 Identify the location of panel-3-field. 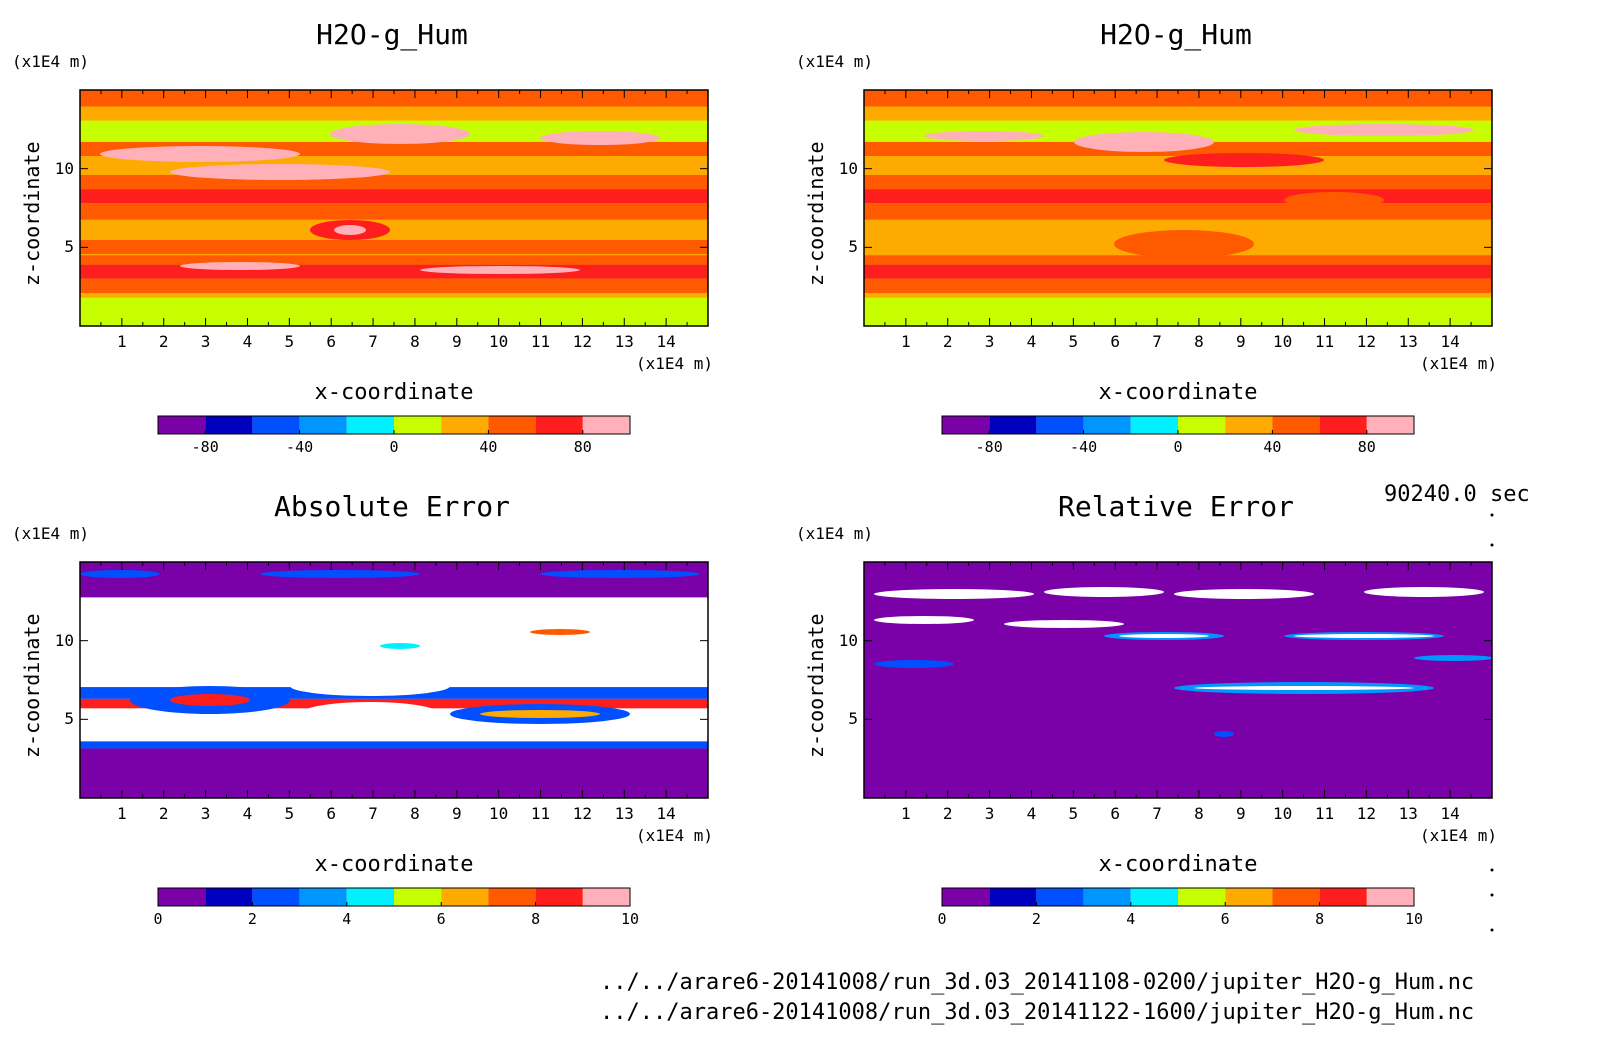
(394, 680).